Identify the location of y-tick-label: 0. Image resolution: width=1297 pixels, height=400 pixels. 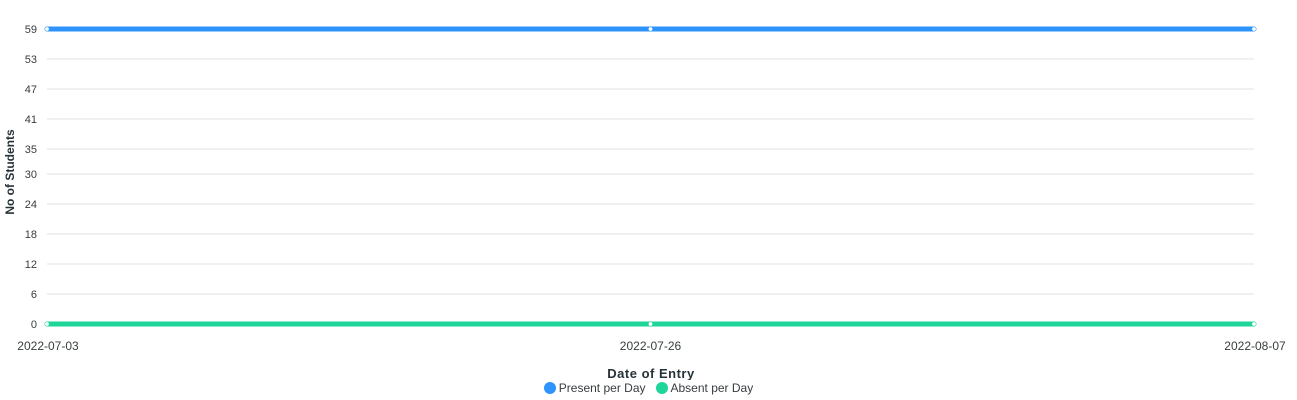
(34, 325).